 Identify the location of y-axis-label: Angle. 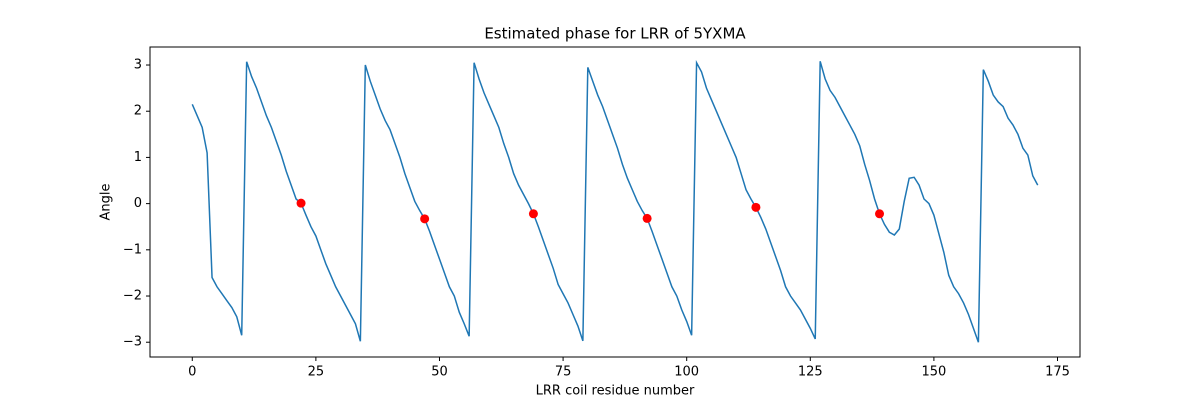
(106, 202).